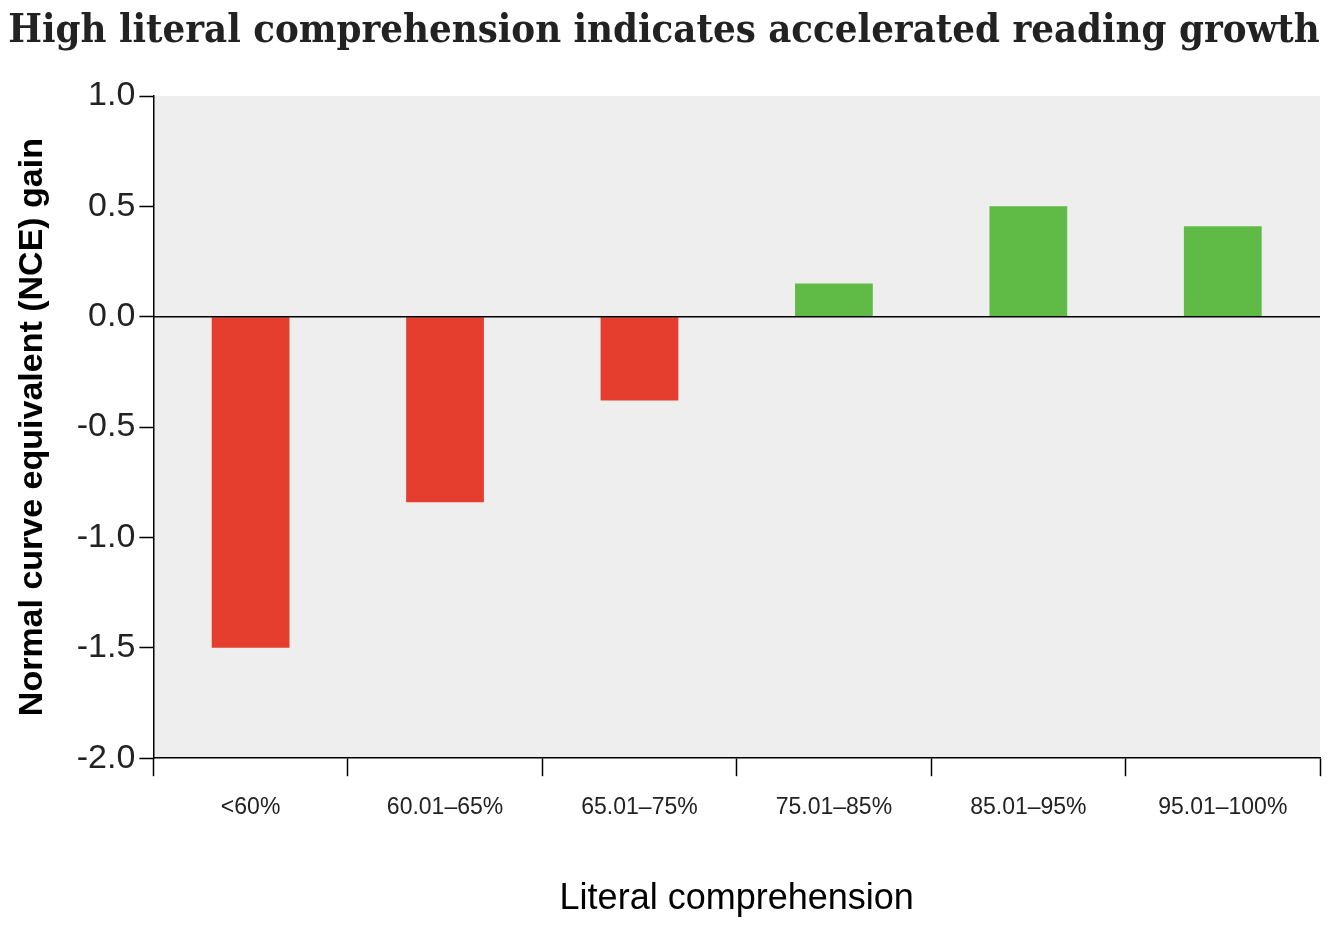 Image resolution: width=1332 pixels, height=933 pixels. I want to click on x-tick-label: <60%, so click(250, 806).